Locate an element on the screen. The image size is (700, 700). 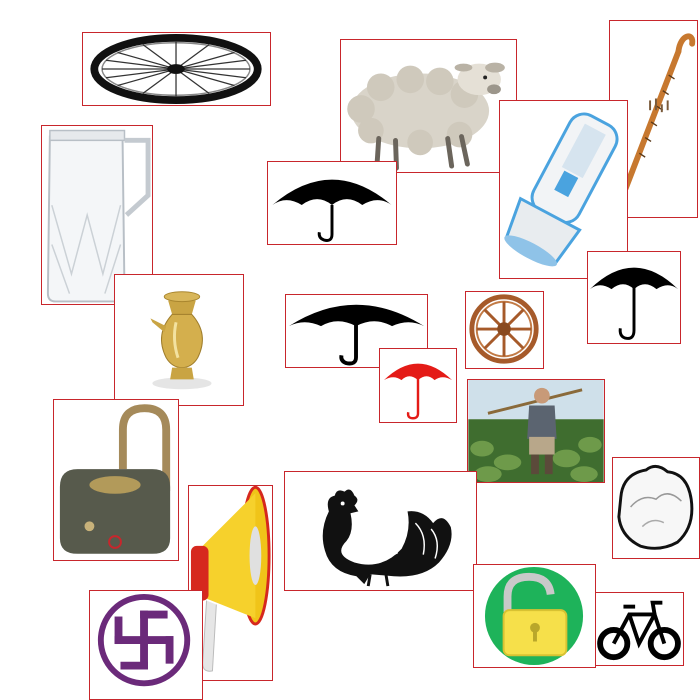
wheel-icon is located at coordinates (176, 69).